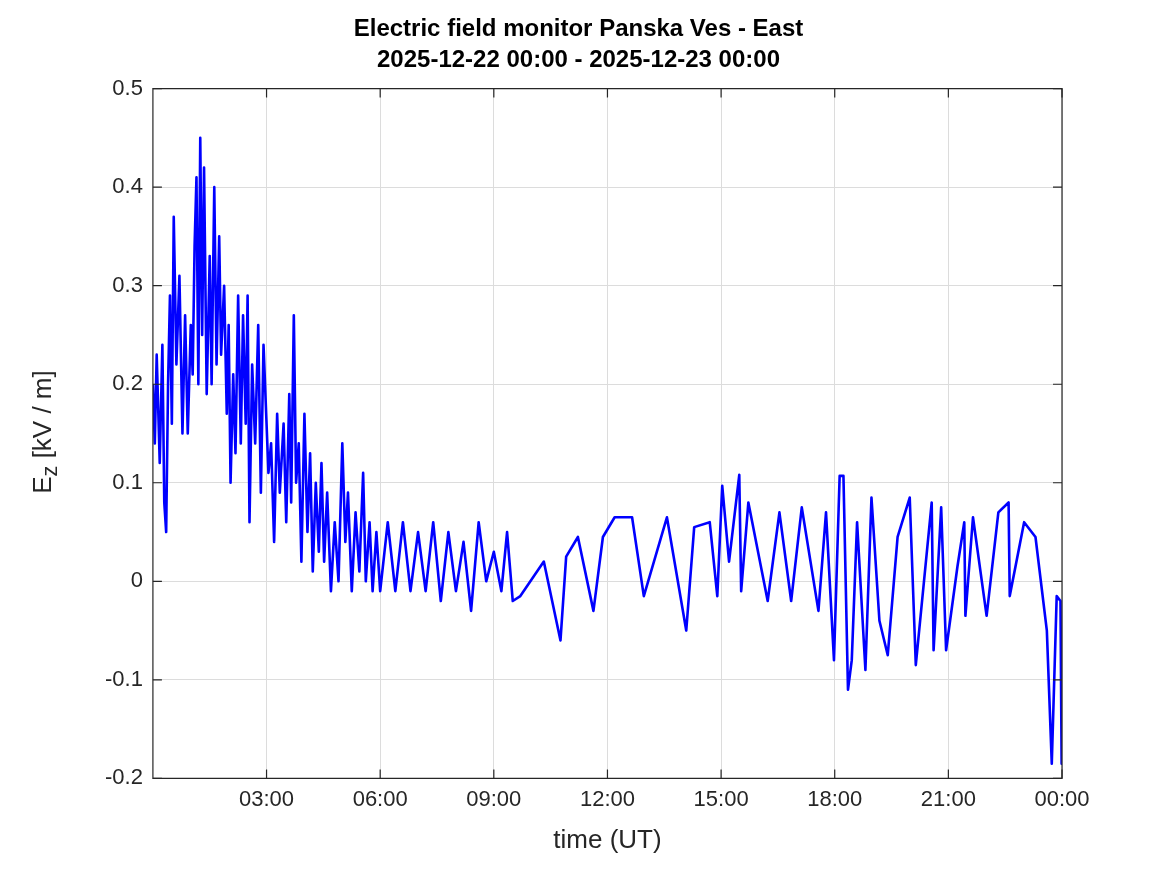  I want to click on x-tick-label: 09:00, so click(494, 798).